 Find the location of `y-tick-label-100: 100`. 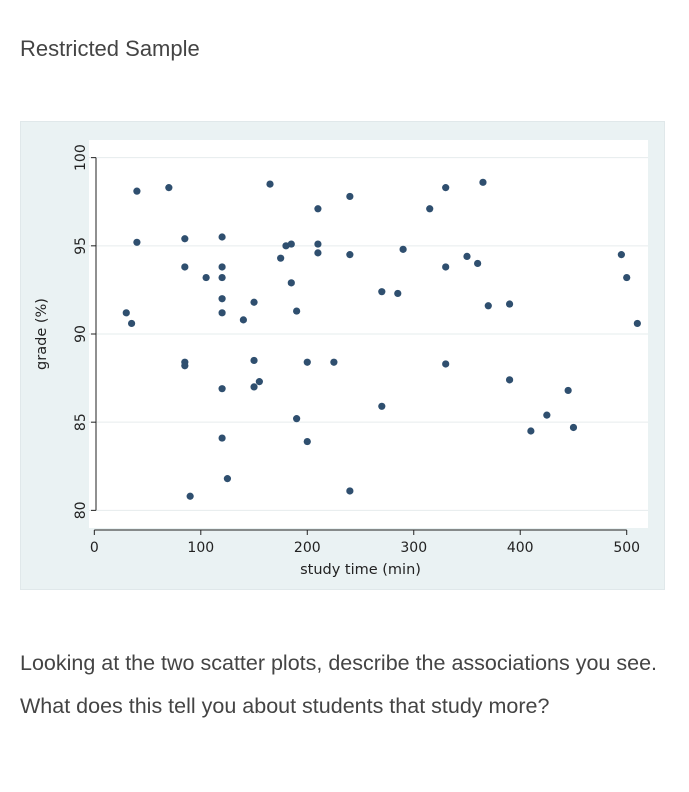

y-tick-label-100: 100 is located at coordinates (81, 157).